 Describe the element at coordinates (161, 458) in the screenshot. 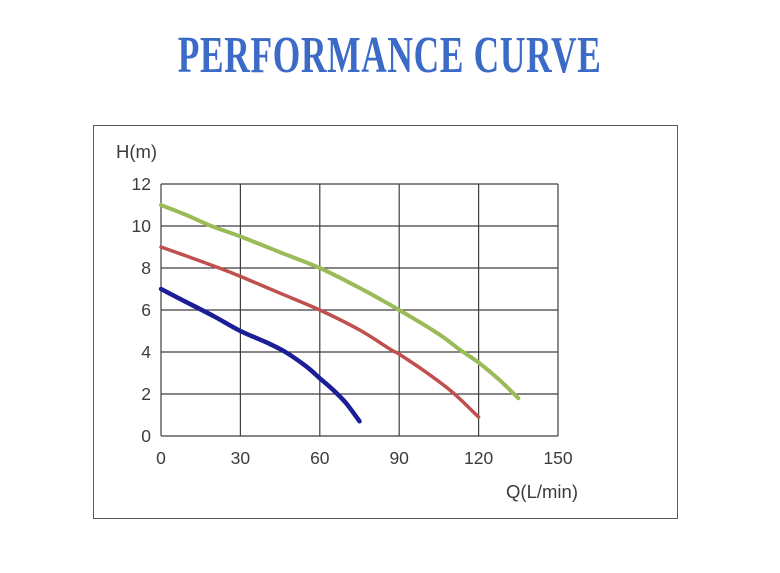

I see `x-tick-label: 0` at that location.